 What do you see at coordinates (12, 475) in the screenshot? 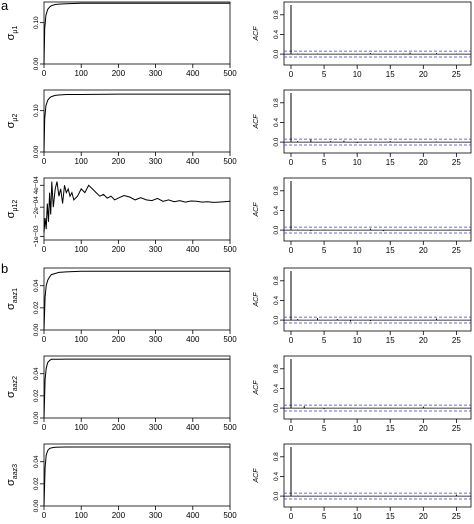
I see `y-axis-label: σaaz3` at bounding box center [12, 475].